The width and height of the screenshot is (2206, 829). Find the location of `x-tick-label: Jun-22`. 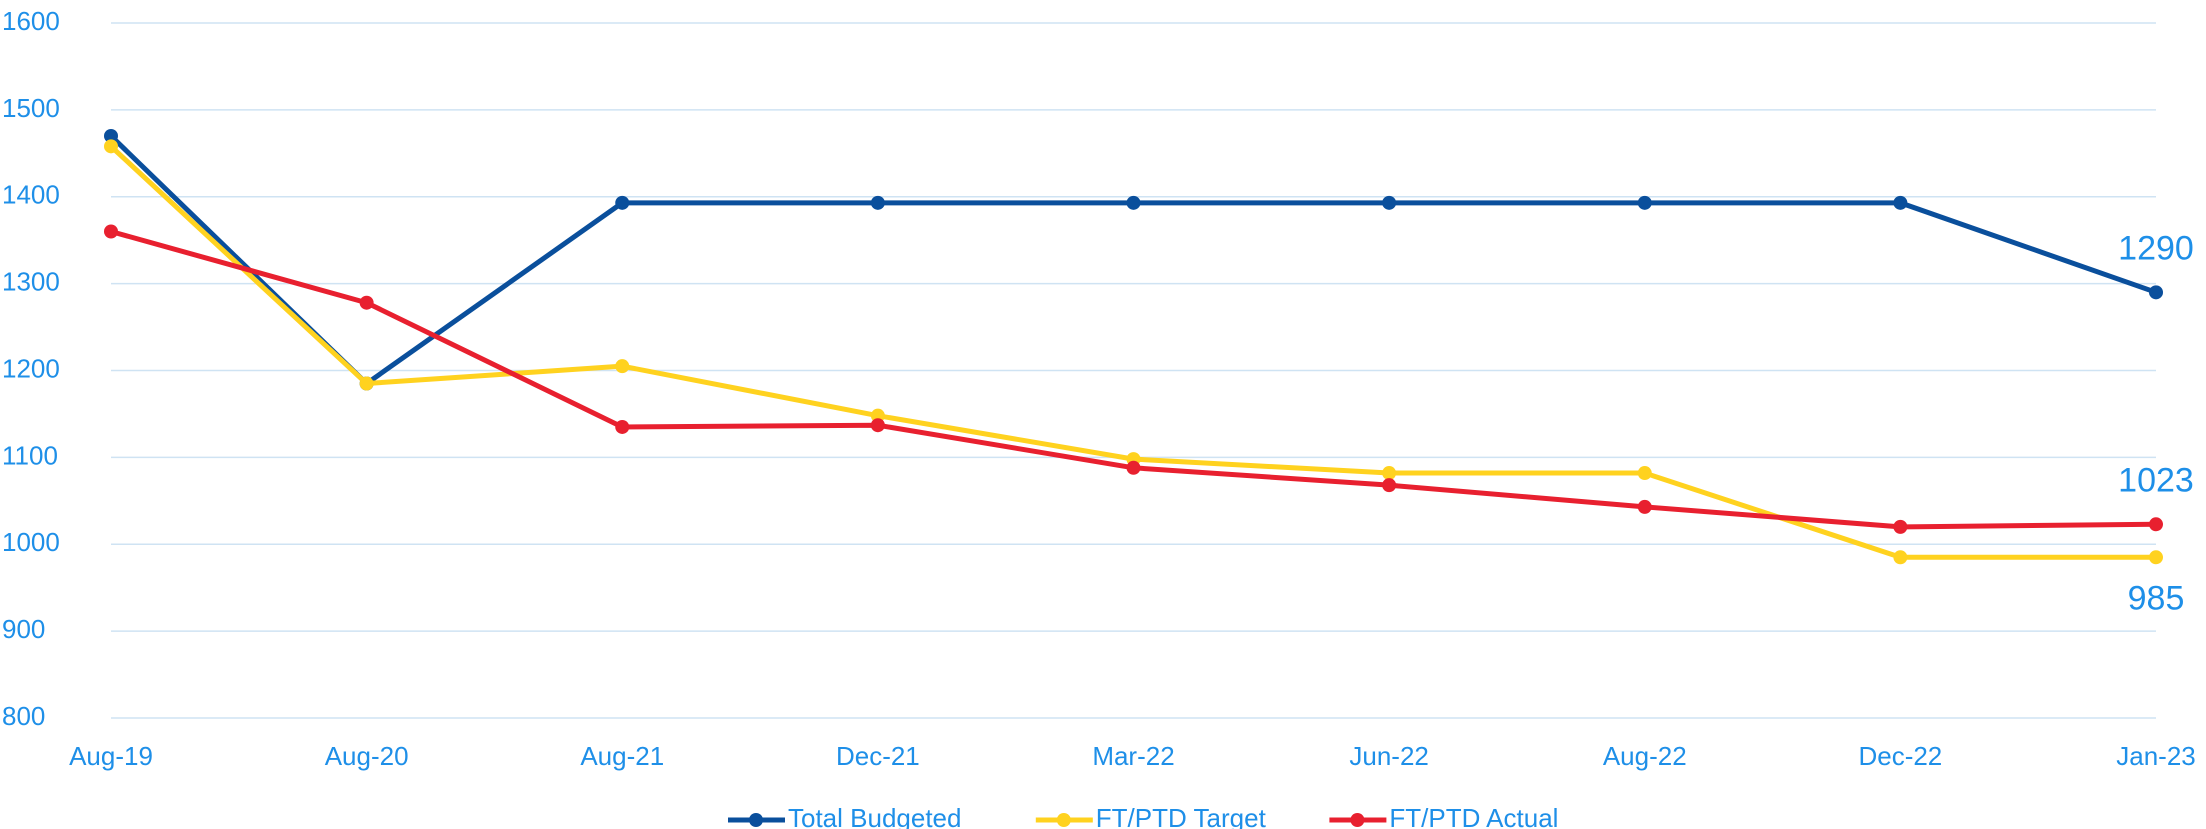

x-tick-label: Jun-22 is located at coordinates (1389, 756).